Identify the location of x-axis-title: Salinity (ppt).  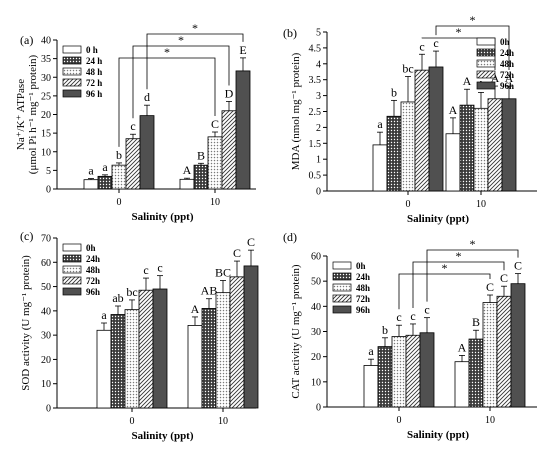
(438, 435).